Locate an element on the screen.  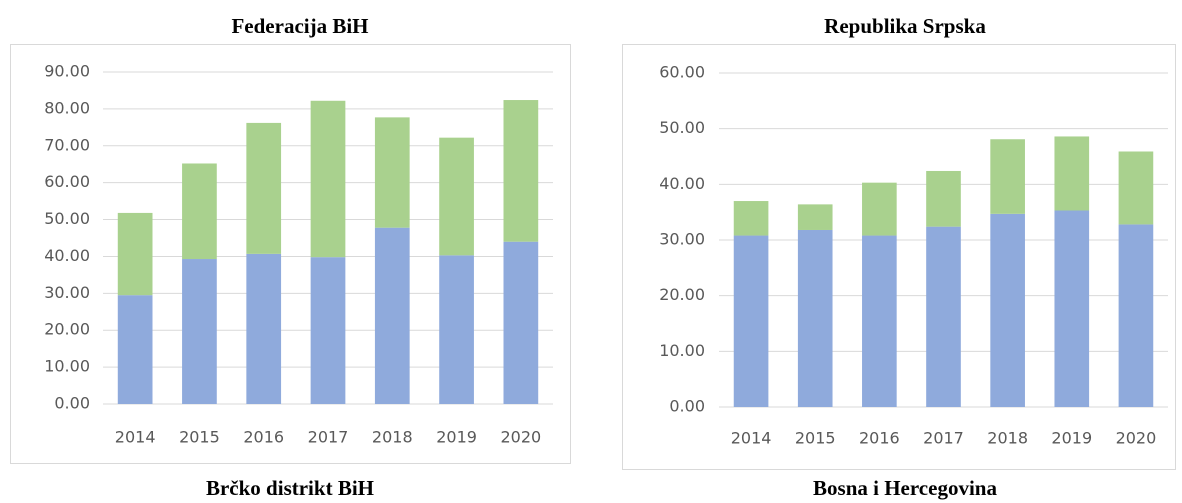
y-tick-label: 90.00 is located at coordinates (67, 71).